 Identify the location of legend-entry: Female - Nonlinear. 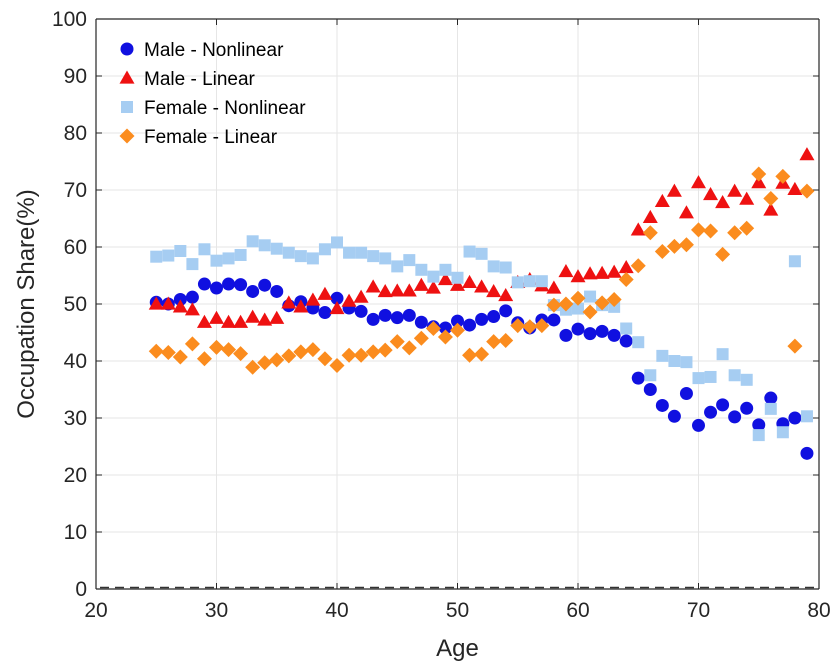
(213, 108).